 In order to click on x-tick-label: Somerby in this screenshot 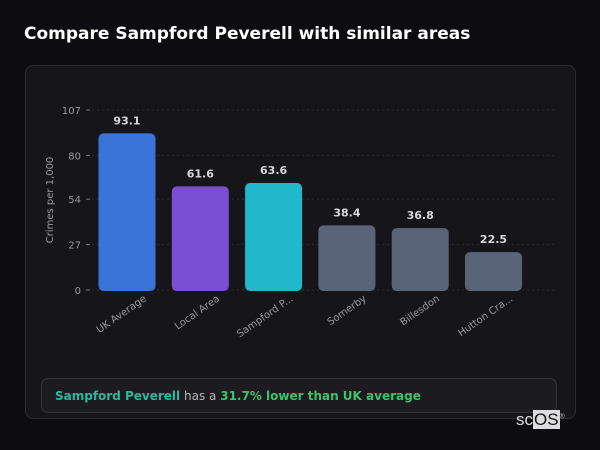, I will do `click(347, 310)`.